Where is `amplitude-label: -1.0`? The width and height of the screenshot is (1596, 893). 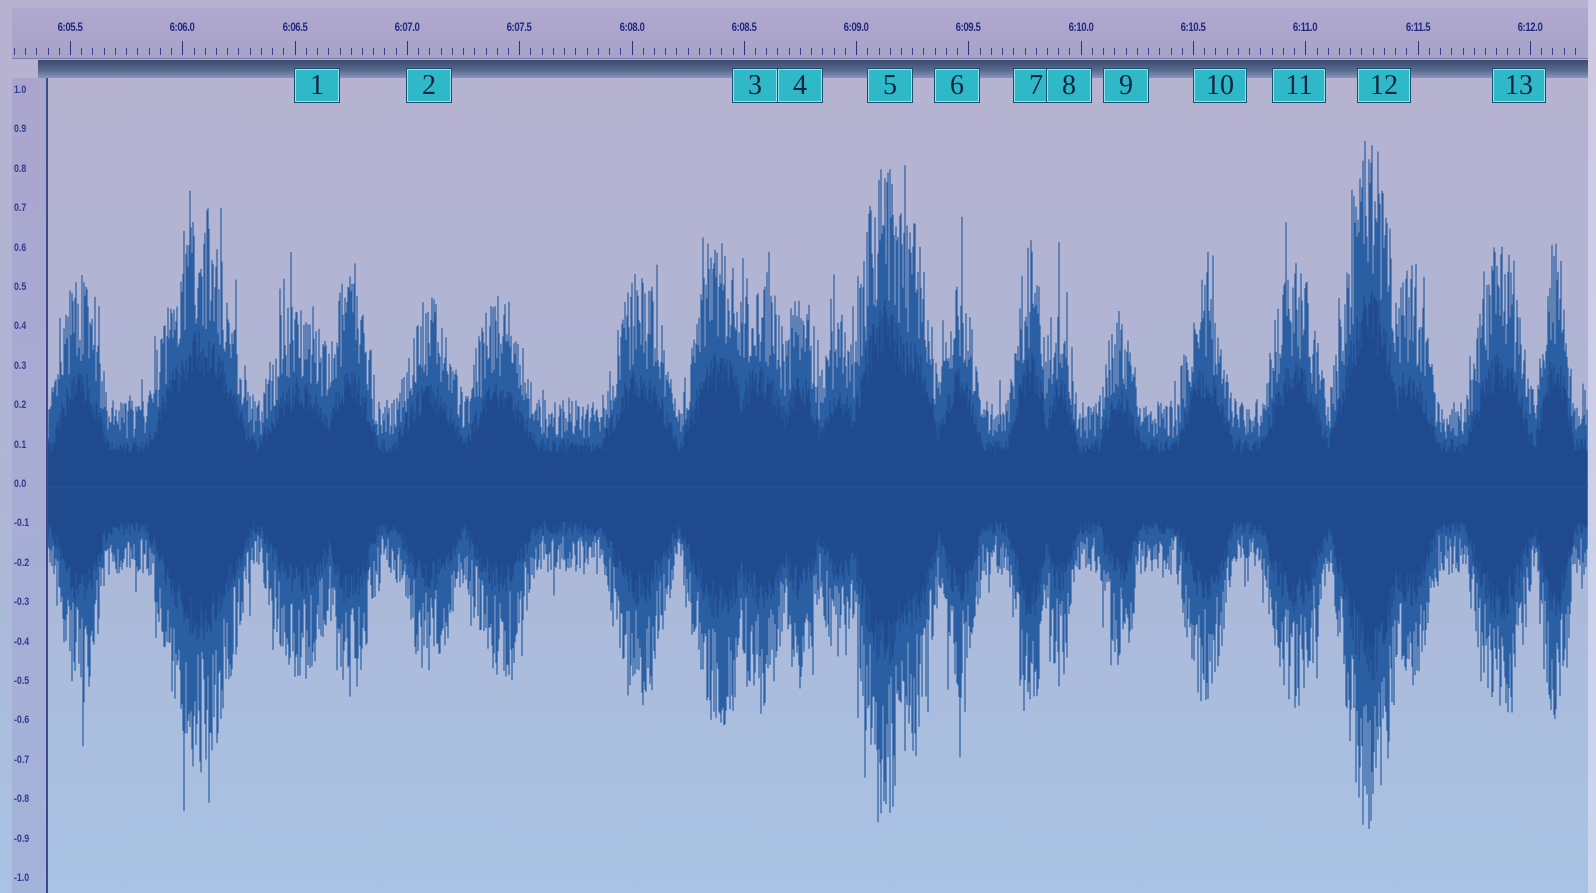
amplitude-label: -1.0 is located at coordinates (22, 878).